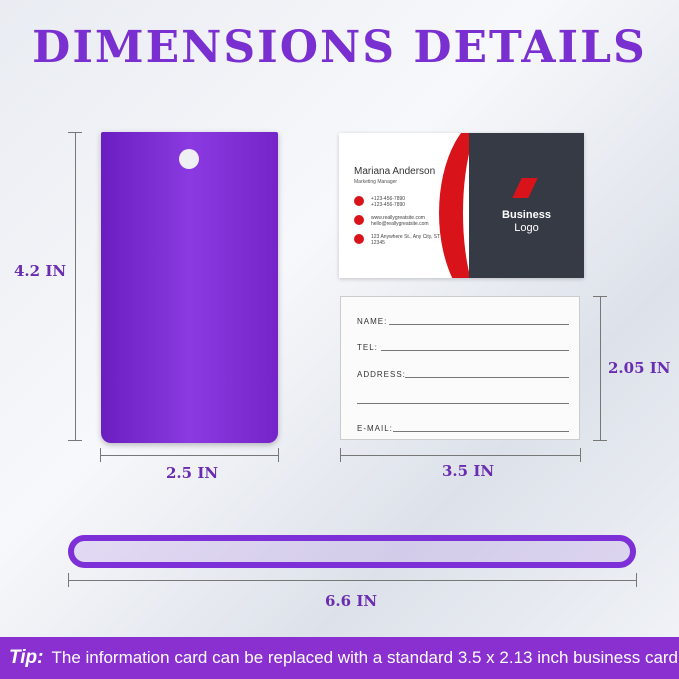  What do you see at coordinates (406, 237) in the screenshot?
I see `address: 123 Anywhere St., Any City, ST` at bounding box center [406, 237].